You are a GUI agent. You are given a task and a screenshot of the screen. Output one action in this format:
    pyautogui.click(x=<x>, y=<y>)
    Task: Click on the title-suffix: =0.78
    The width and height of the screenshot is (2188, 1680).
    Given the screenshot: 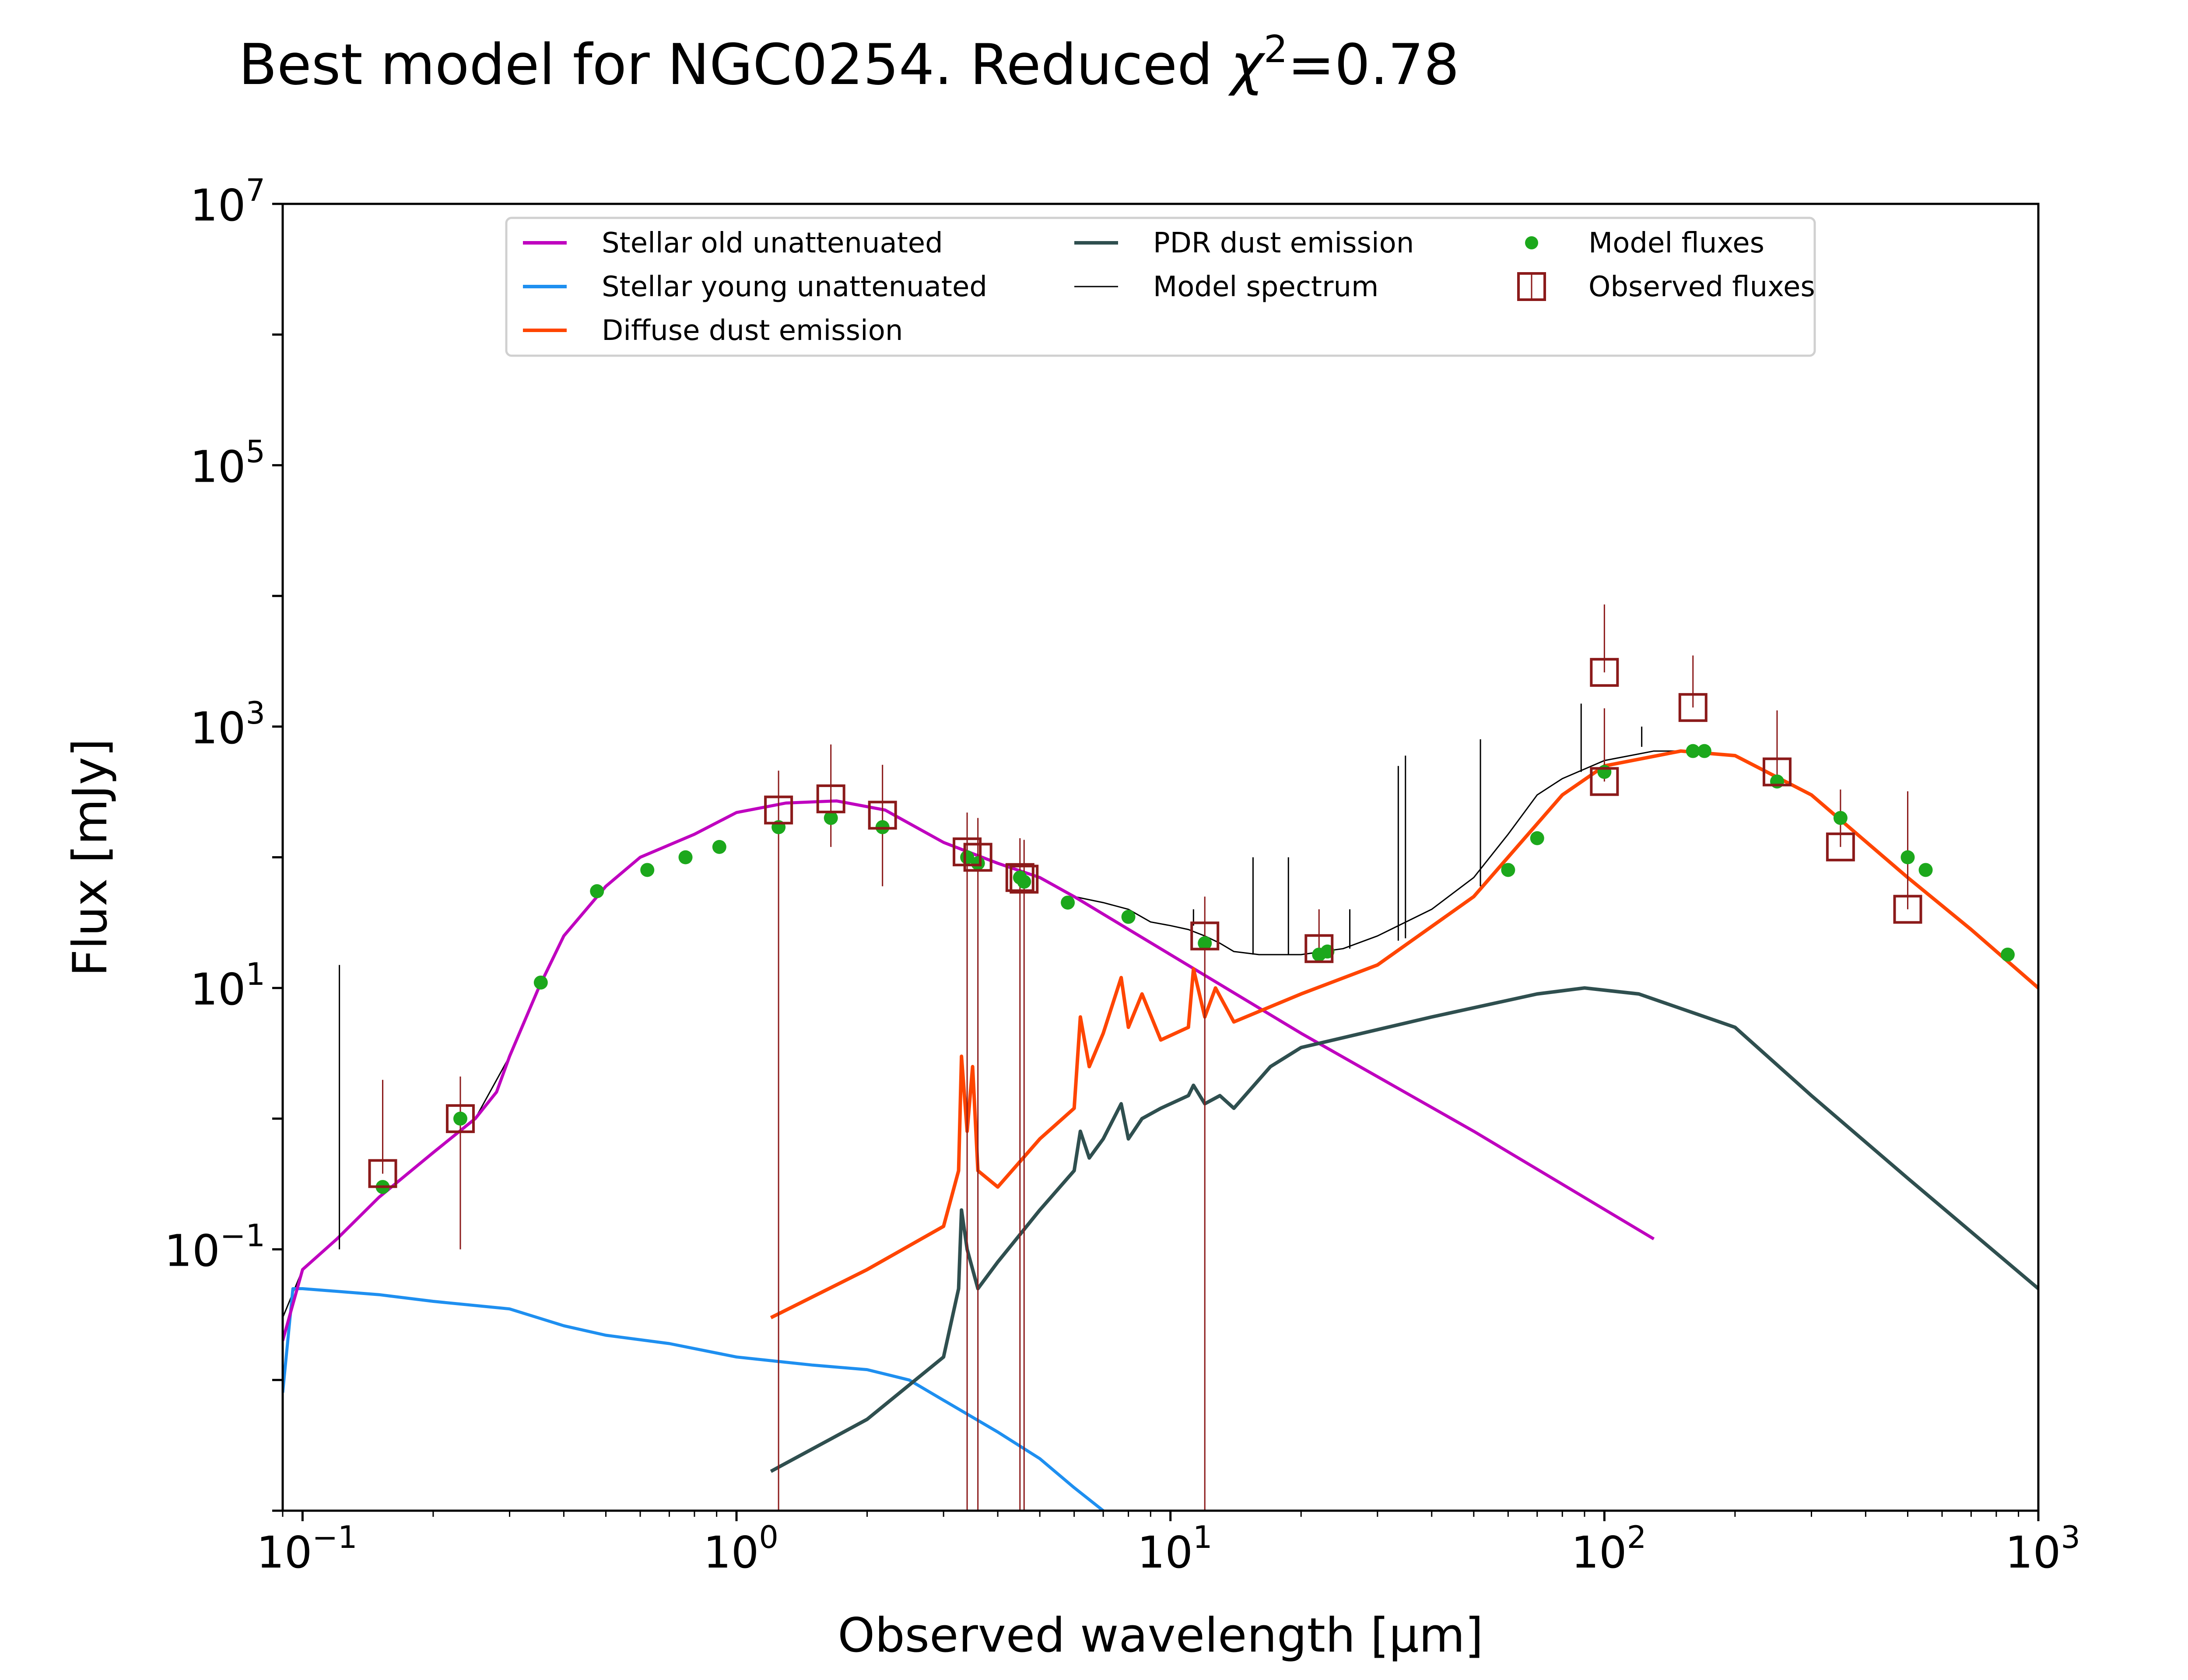 What is the action you would take?
    pyautogui.click(x=1373, y=65)
    